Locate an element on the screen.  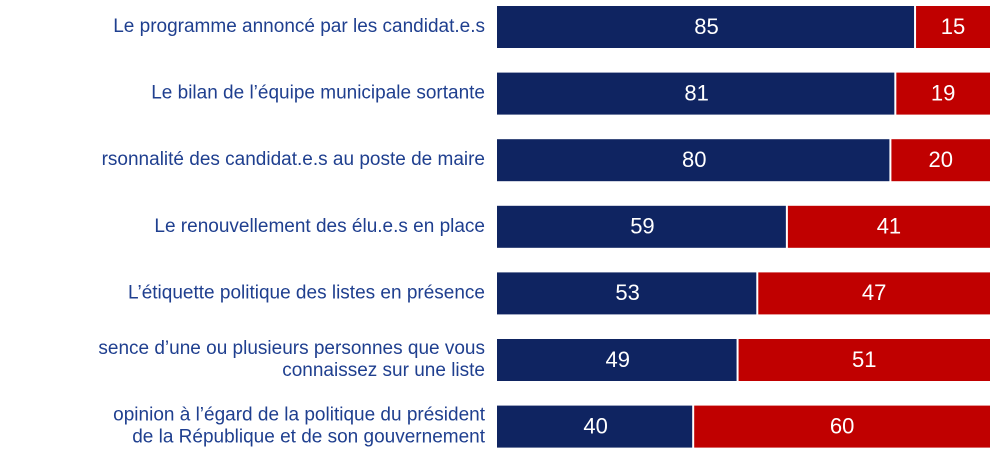
value-label: 80 is located at coordinates (694, 159).